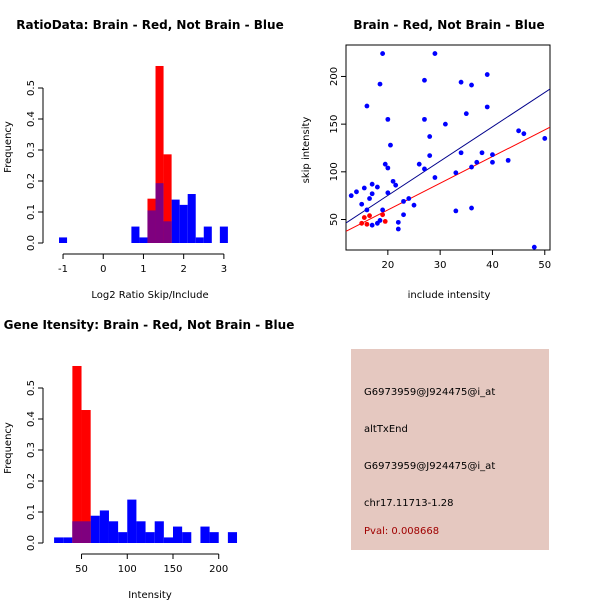 The image size is (600, 600). Describe the element at coordinates (150, 595) in the screenshot. I see `gene-histogram-xlabel: Intensity` at that location.